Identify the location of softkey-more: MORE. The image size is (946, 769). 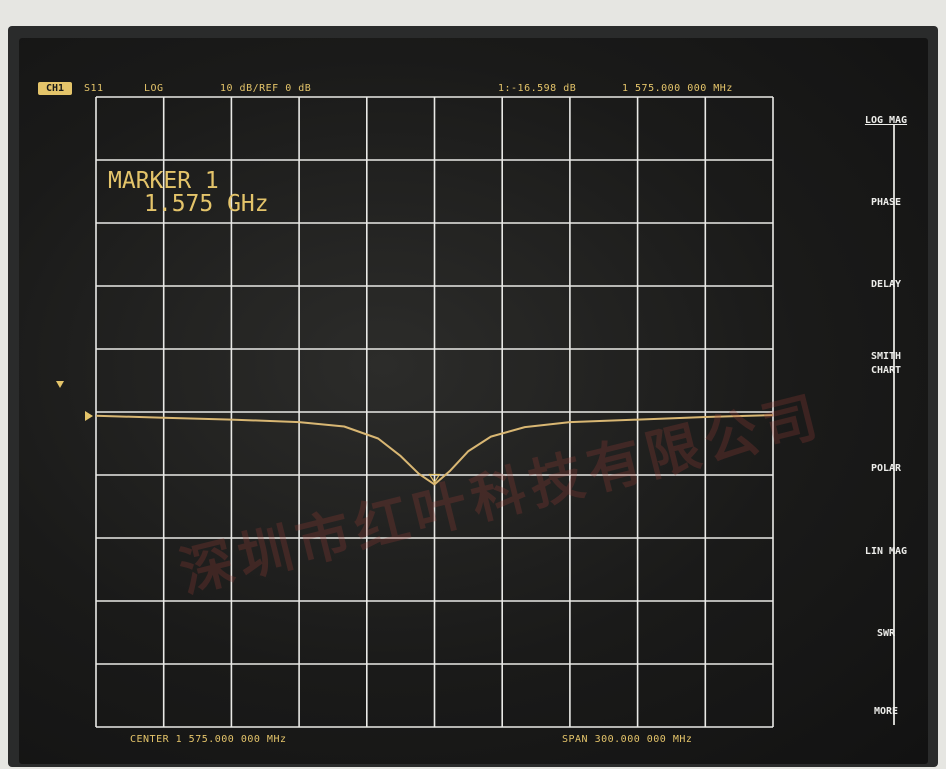
(886, 711).